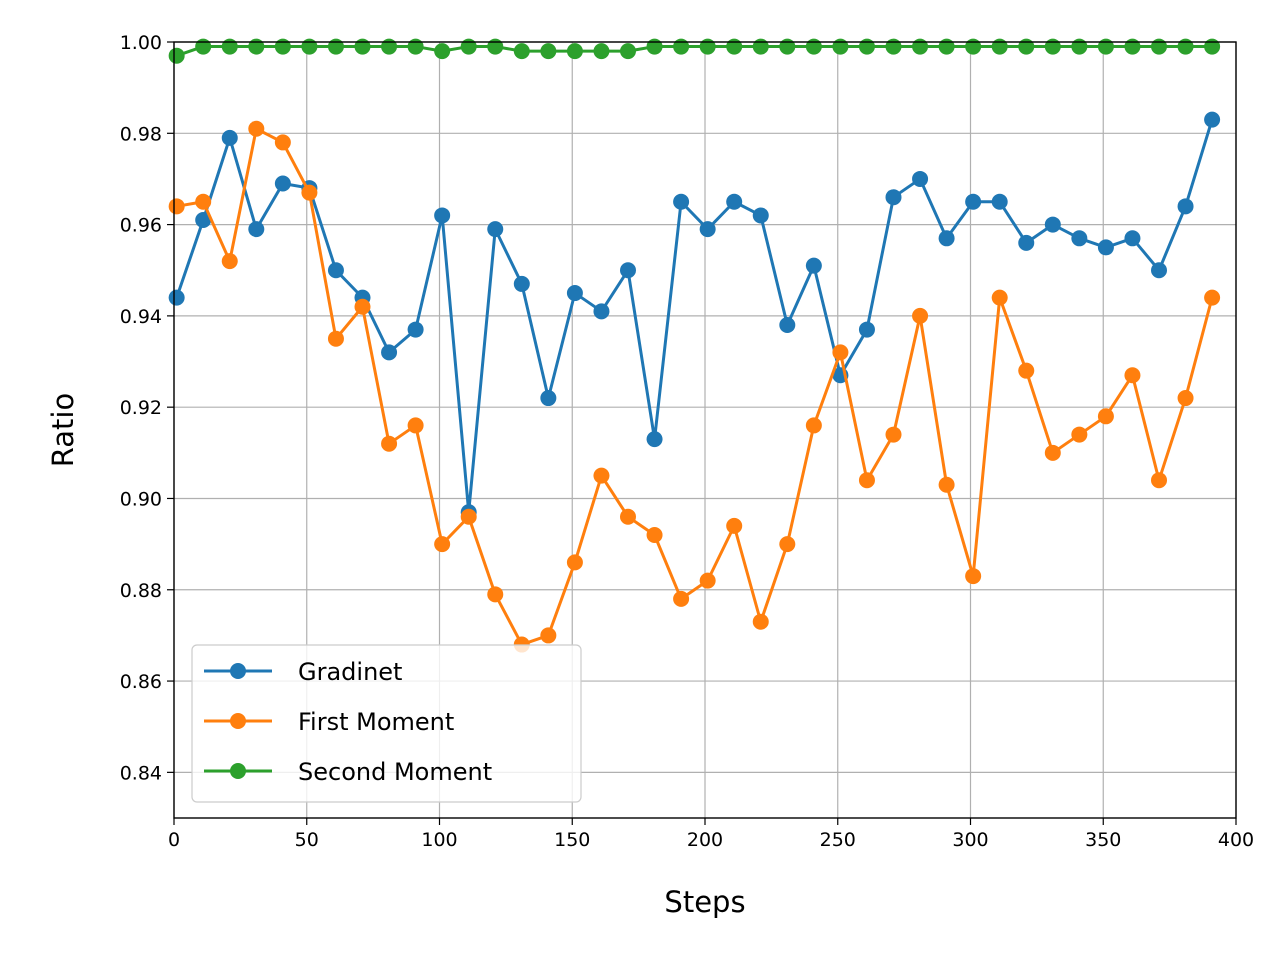 This screenshot has height=960, width=1280. What do you see at coordinates (141, 408) in the screenshot?
I see `y-tick-label: 0.92` at bounding box center [141, 408].